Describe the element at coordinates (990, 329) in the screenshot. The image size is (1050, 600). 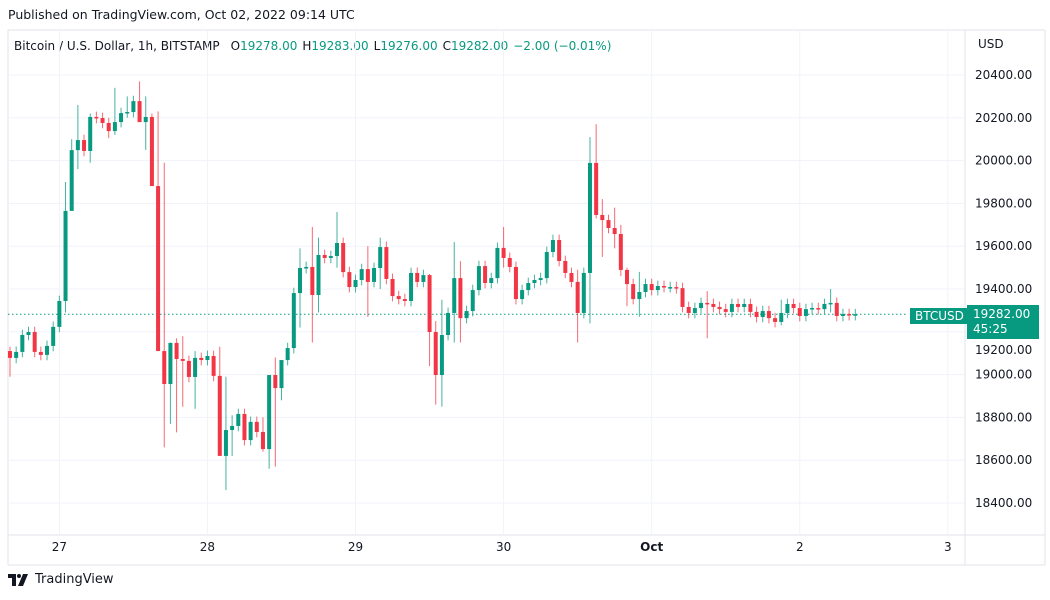
I see `bar-countdown: 45:25` at that location.